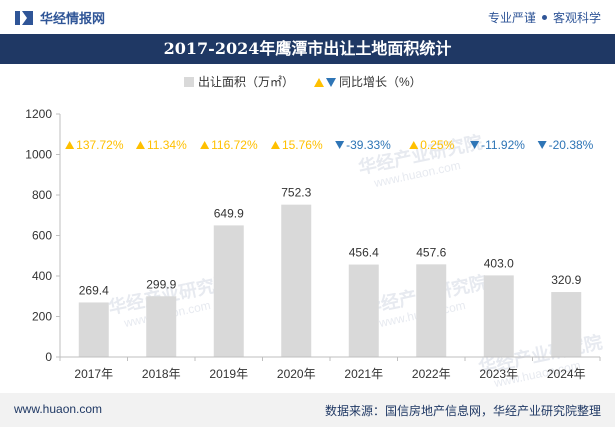 This screenshot has height=427, width=615. Describe the element at coordinates (307, 410) in the screenshot. I see `footer: www.huaon.com 数据来源：国信房地产信息网，华经产业研究院整理` at that location.